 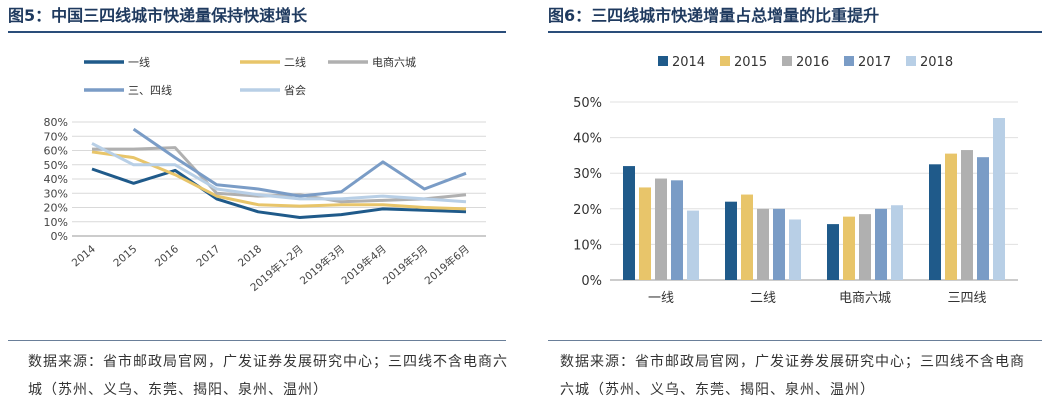 What do you see at coordinates (714, 15) in the screenshot?
I see `figure-6-title: 图6：三四线城市快递增量占总增量的比重提升` at bounding box center [714, 15].